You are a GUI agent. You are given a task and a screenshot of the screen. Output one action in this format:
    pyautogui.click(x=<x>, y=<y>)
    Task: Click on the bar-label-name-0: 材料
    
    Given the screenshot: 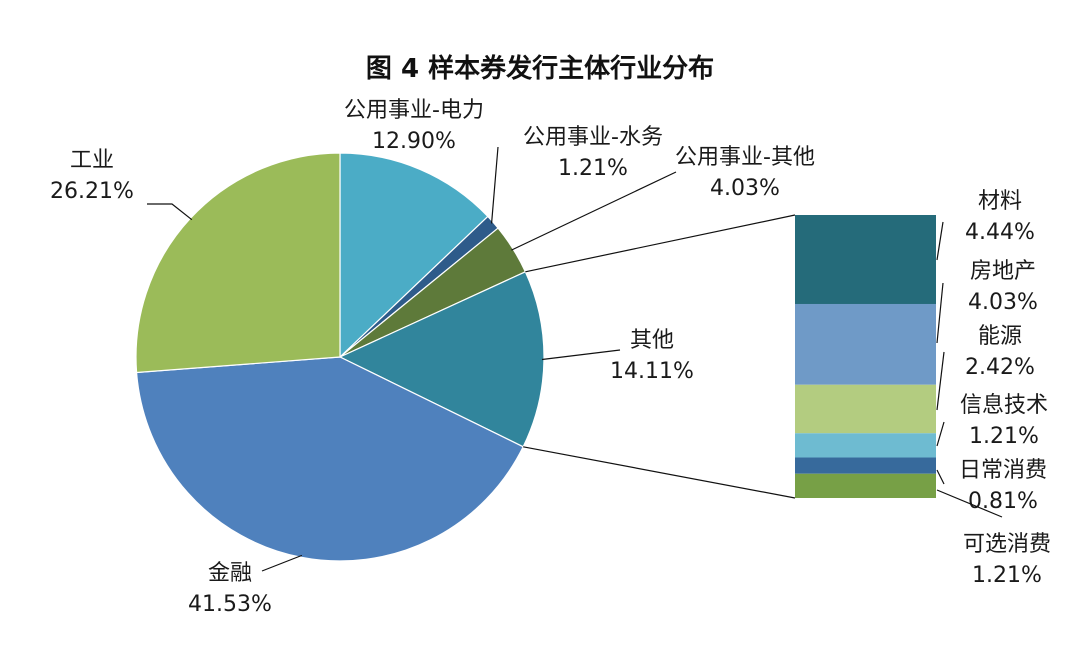 What is the action you would take?
    pyautogui.click(x=1000, y=201)
    